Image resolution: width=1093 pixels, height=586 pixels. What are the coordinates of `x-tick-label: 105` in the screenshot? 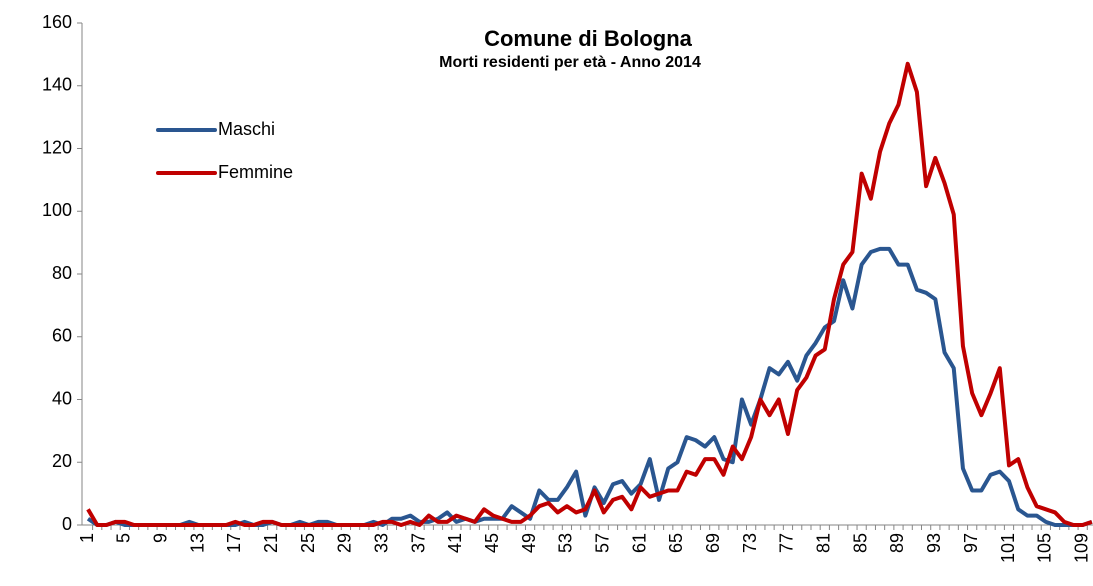 It's located at (1045, 548).